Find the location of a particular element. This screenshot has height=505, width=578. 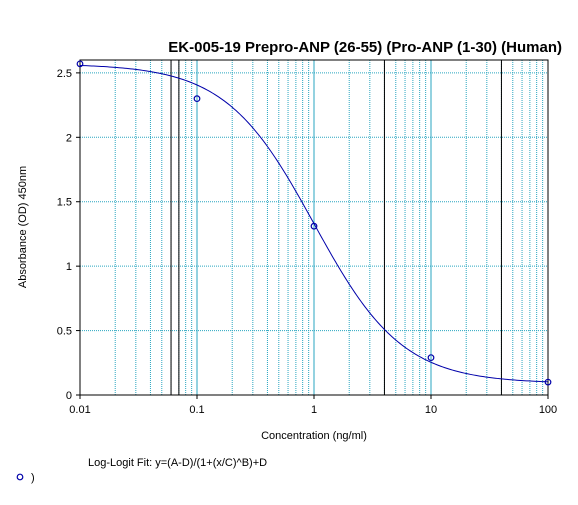

x-tick-label: 10 is located at coordinates (431, 410).